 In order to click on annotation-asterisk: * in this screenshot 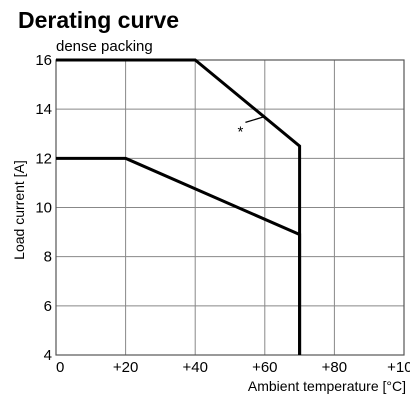, I will do `click(240, 131)`.